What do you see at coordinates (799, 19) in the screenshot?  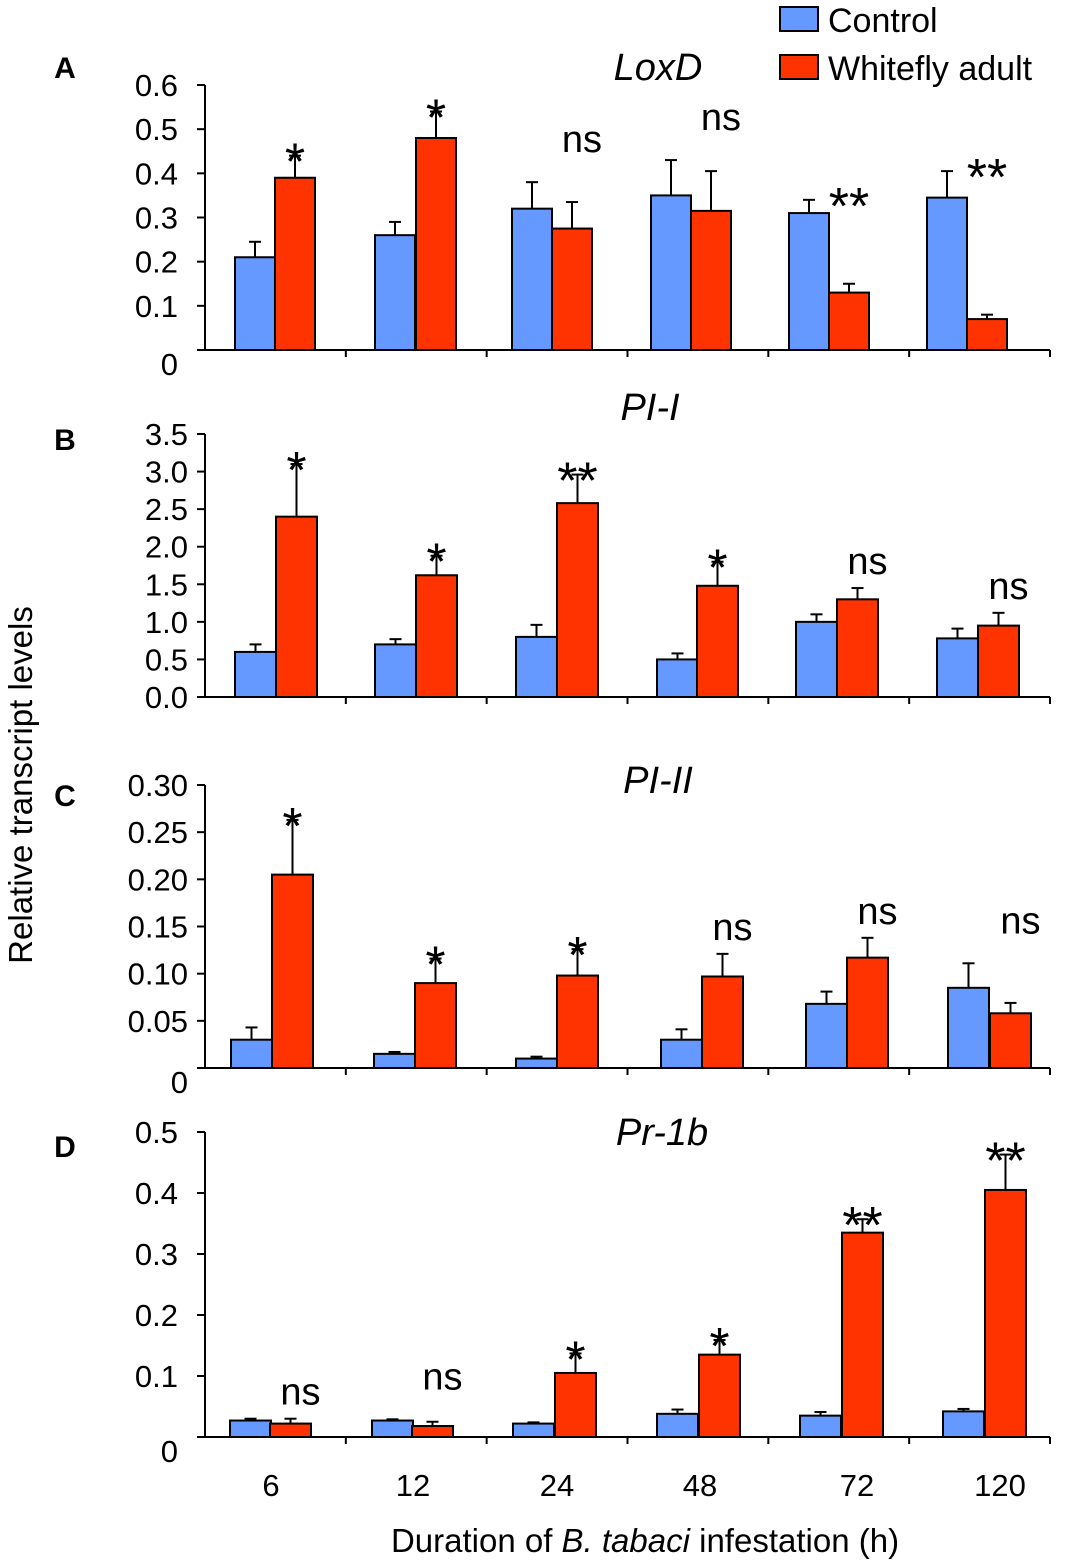 I see `legend-swatch-control` at bounding box center [799, 19].